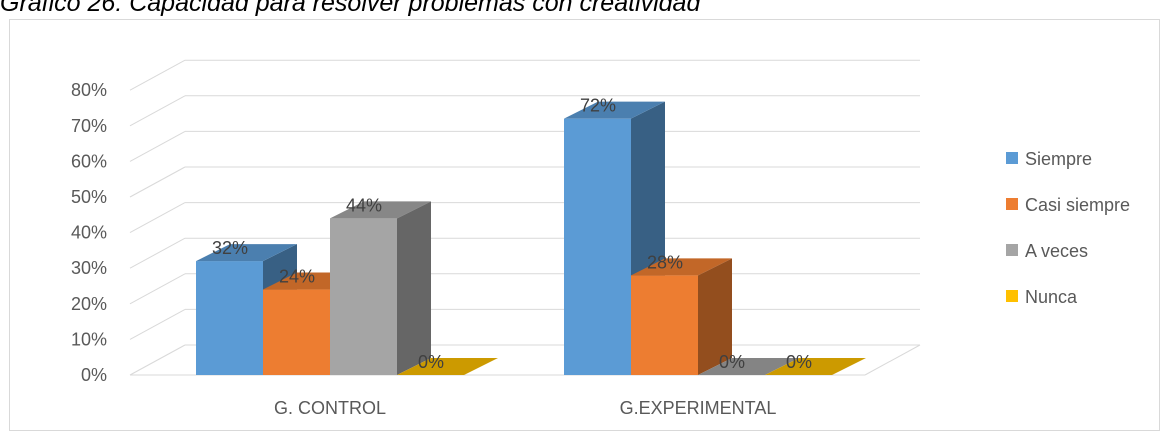 This screenshot has width=1163, height=432. What do you see at coordinates (89, 161) in the screenshot?
I see `y-tick-label: 60%` at bounding box center [89, 161].